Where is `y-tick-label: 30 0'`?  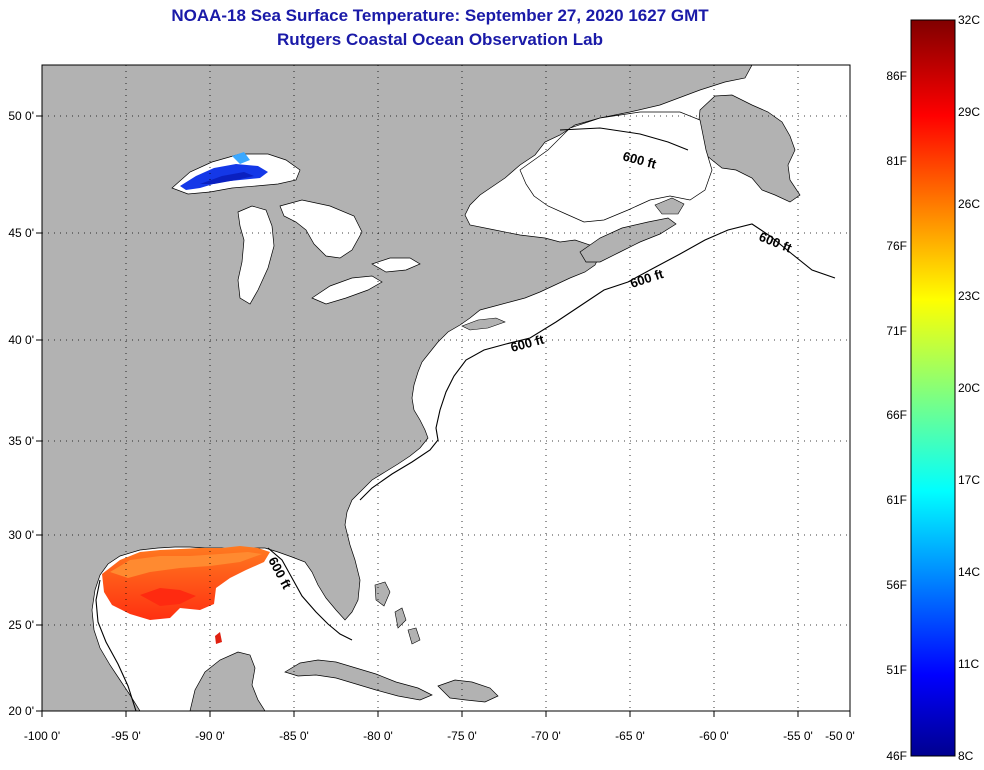 y-tick-label: 30 0' is located at coordinates (21, 535).